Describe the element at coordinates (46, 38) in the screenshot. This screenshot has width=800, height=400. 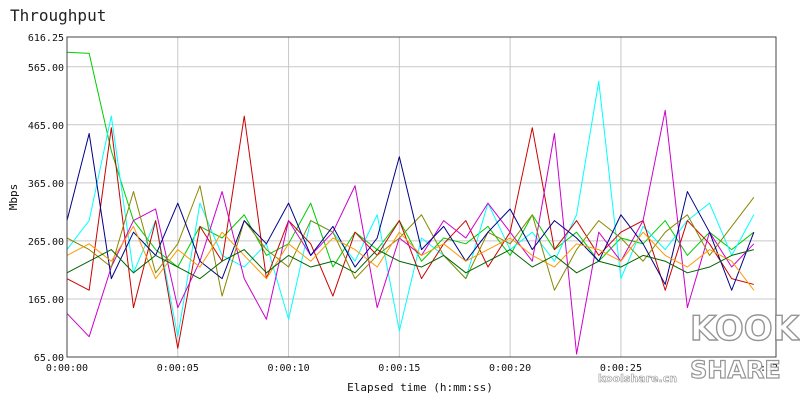
I see `y-tick-label: 616.25` at that location.